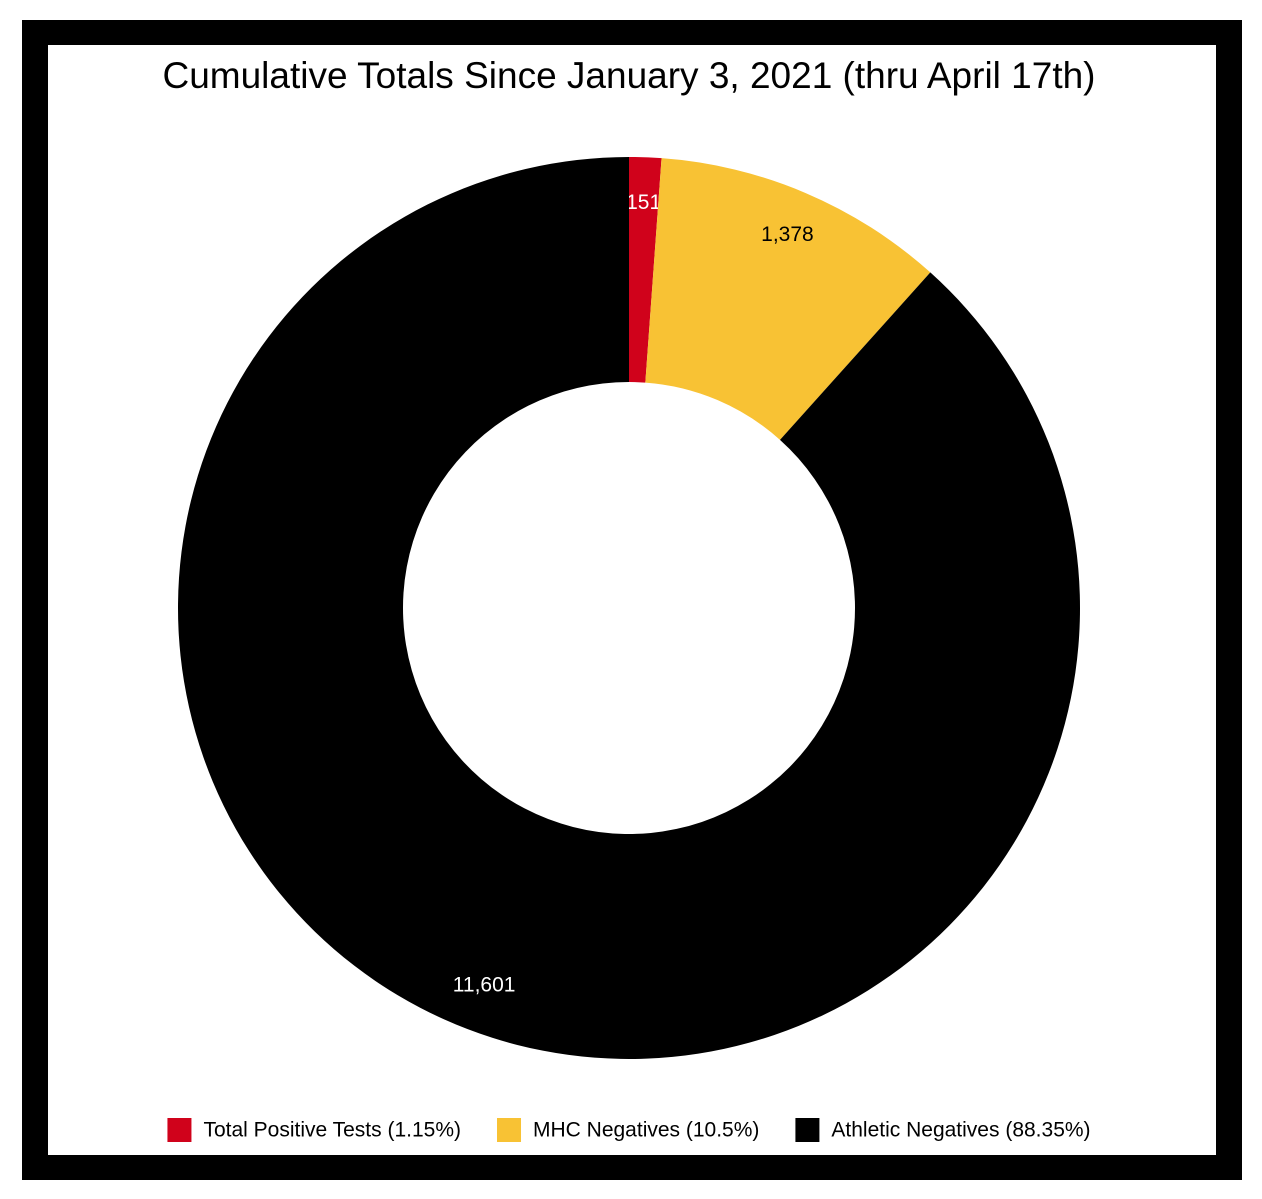  What do you see at coordinates (332, 1130) in the screenshot?
I see `legend-label: Total Positive Tests (1.15%)` at bounding box center [332, 1130].